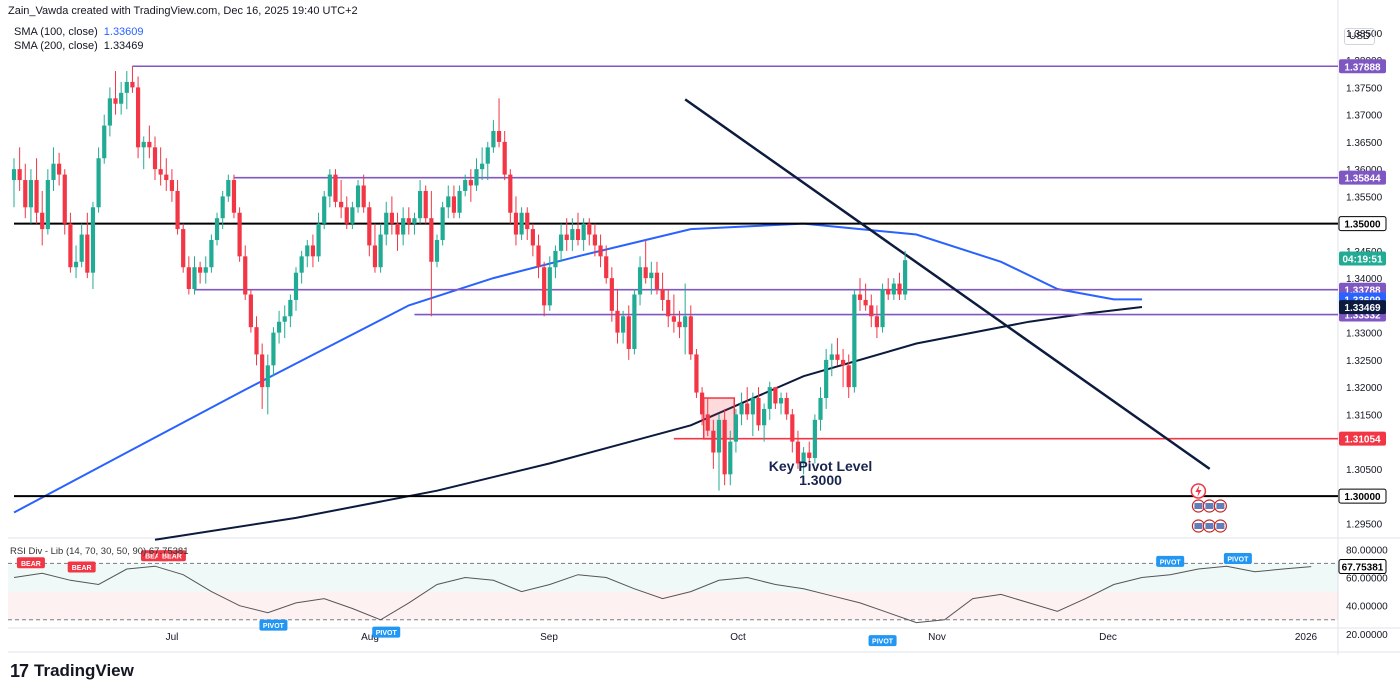 This screenshot has height=693, width=1400. I want to click on level-tag: 1.35844, so click(1362, 179).